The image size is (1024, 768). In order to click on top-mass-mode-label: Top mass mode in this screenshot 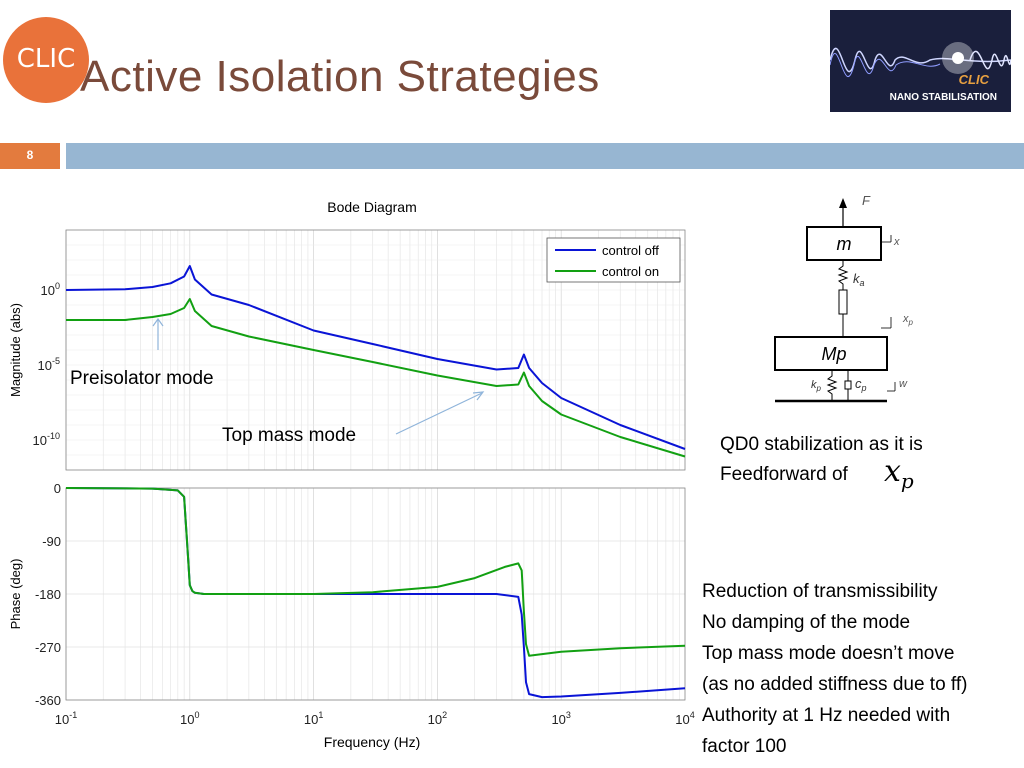, I will do `click(289, 435)`.